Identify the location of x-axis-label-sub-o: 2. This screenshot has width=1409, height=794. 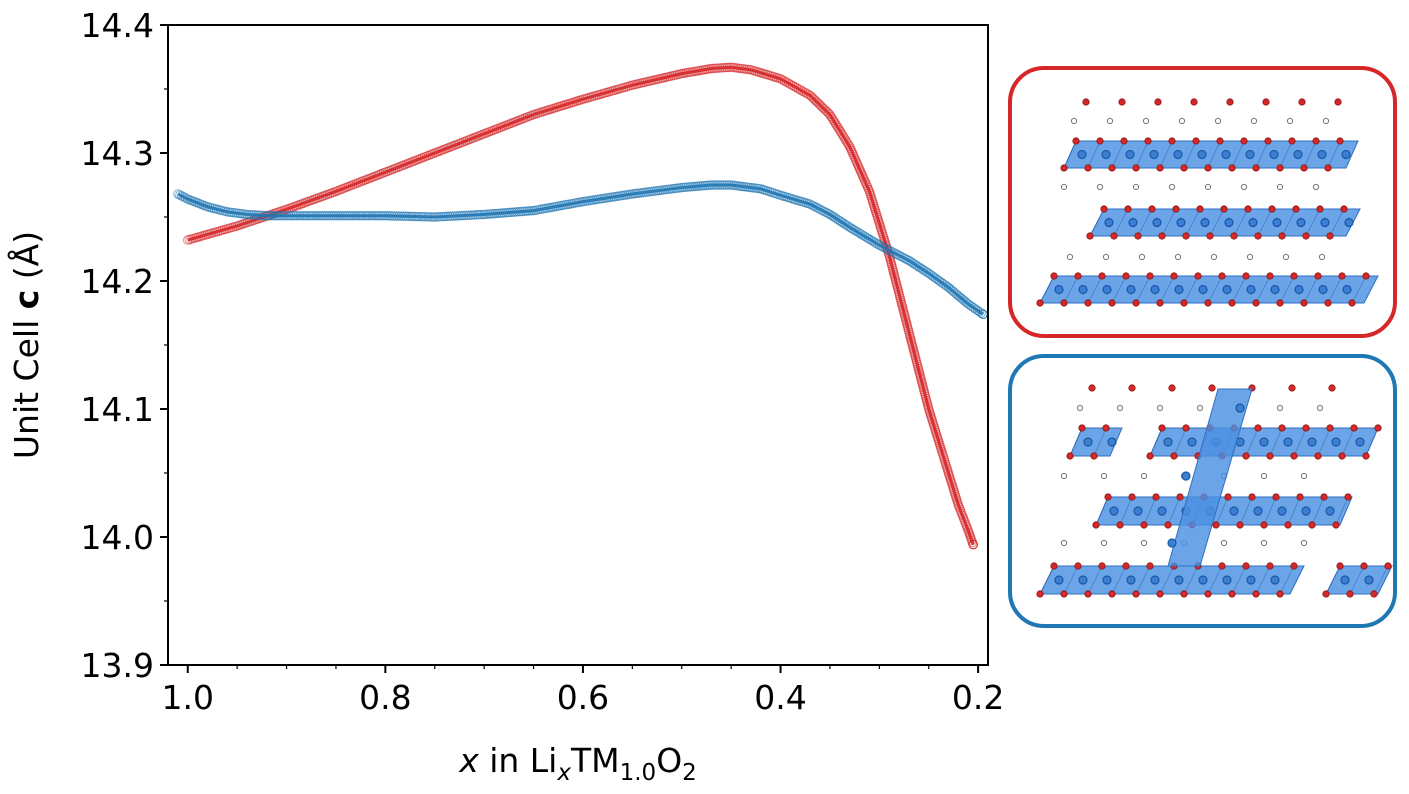
(689, 773).